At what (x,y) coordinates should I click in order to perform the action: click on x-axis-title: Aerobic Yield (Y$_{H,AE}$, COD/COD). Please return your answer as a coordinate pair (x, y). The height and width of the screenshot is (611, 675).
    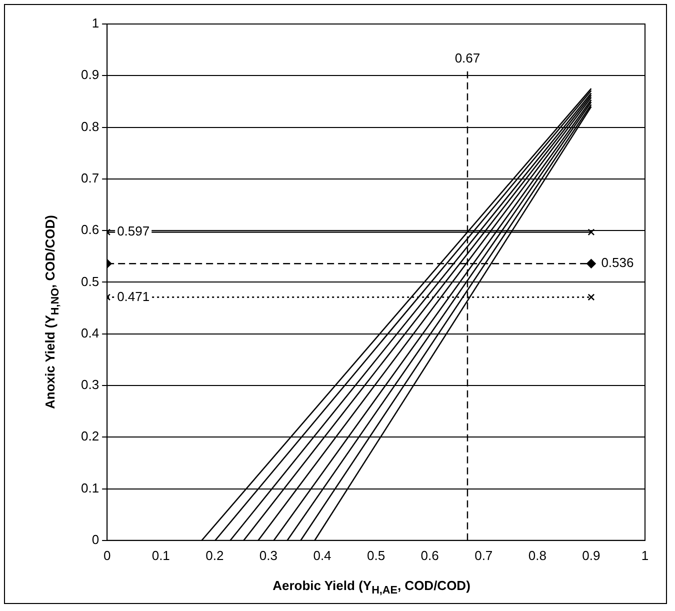
    Looking at the image, I should click on (372, 588).